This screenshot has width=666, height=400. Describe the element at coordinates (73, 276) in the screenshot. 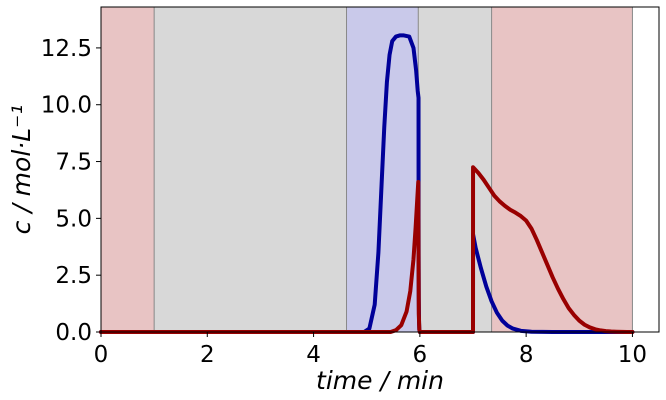

I see `y-tick-label: 2.5` at that location.